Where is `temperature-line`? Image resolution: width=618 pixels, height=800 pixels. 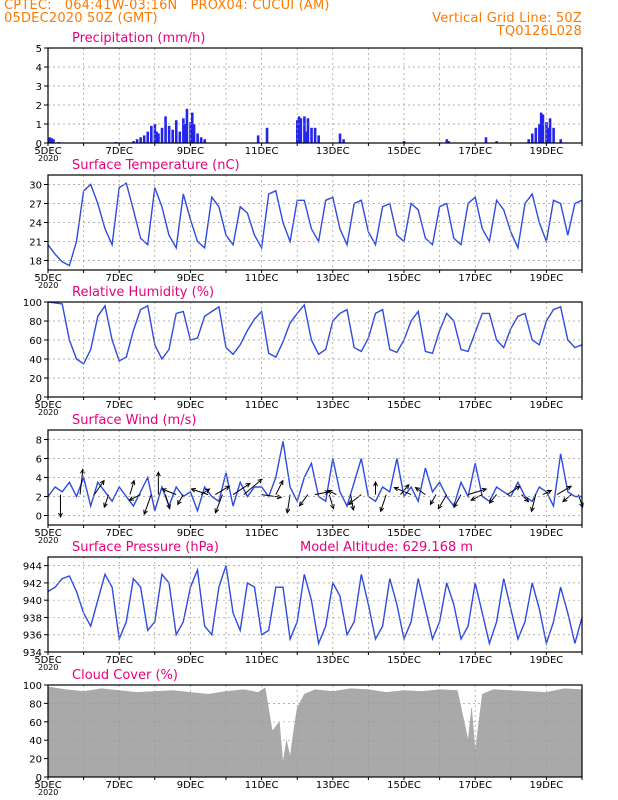
temperature-line is located at coordinates (315, 224).